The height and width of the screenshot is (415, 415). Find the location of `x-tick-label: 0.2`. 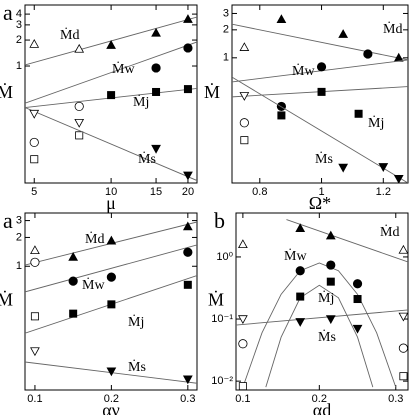

x-tick-label: 0.2 is located at coordinates (319, 399).